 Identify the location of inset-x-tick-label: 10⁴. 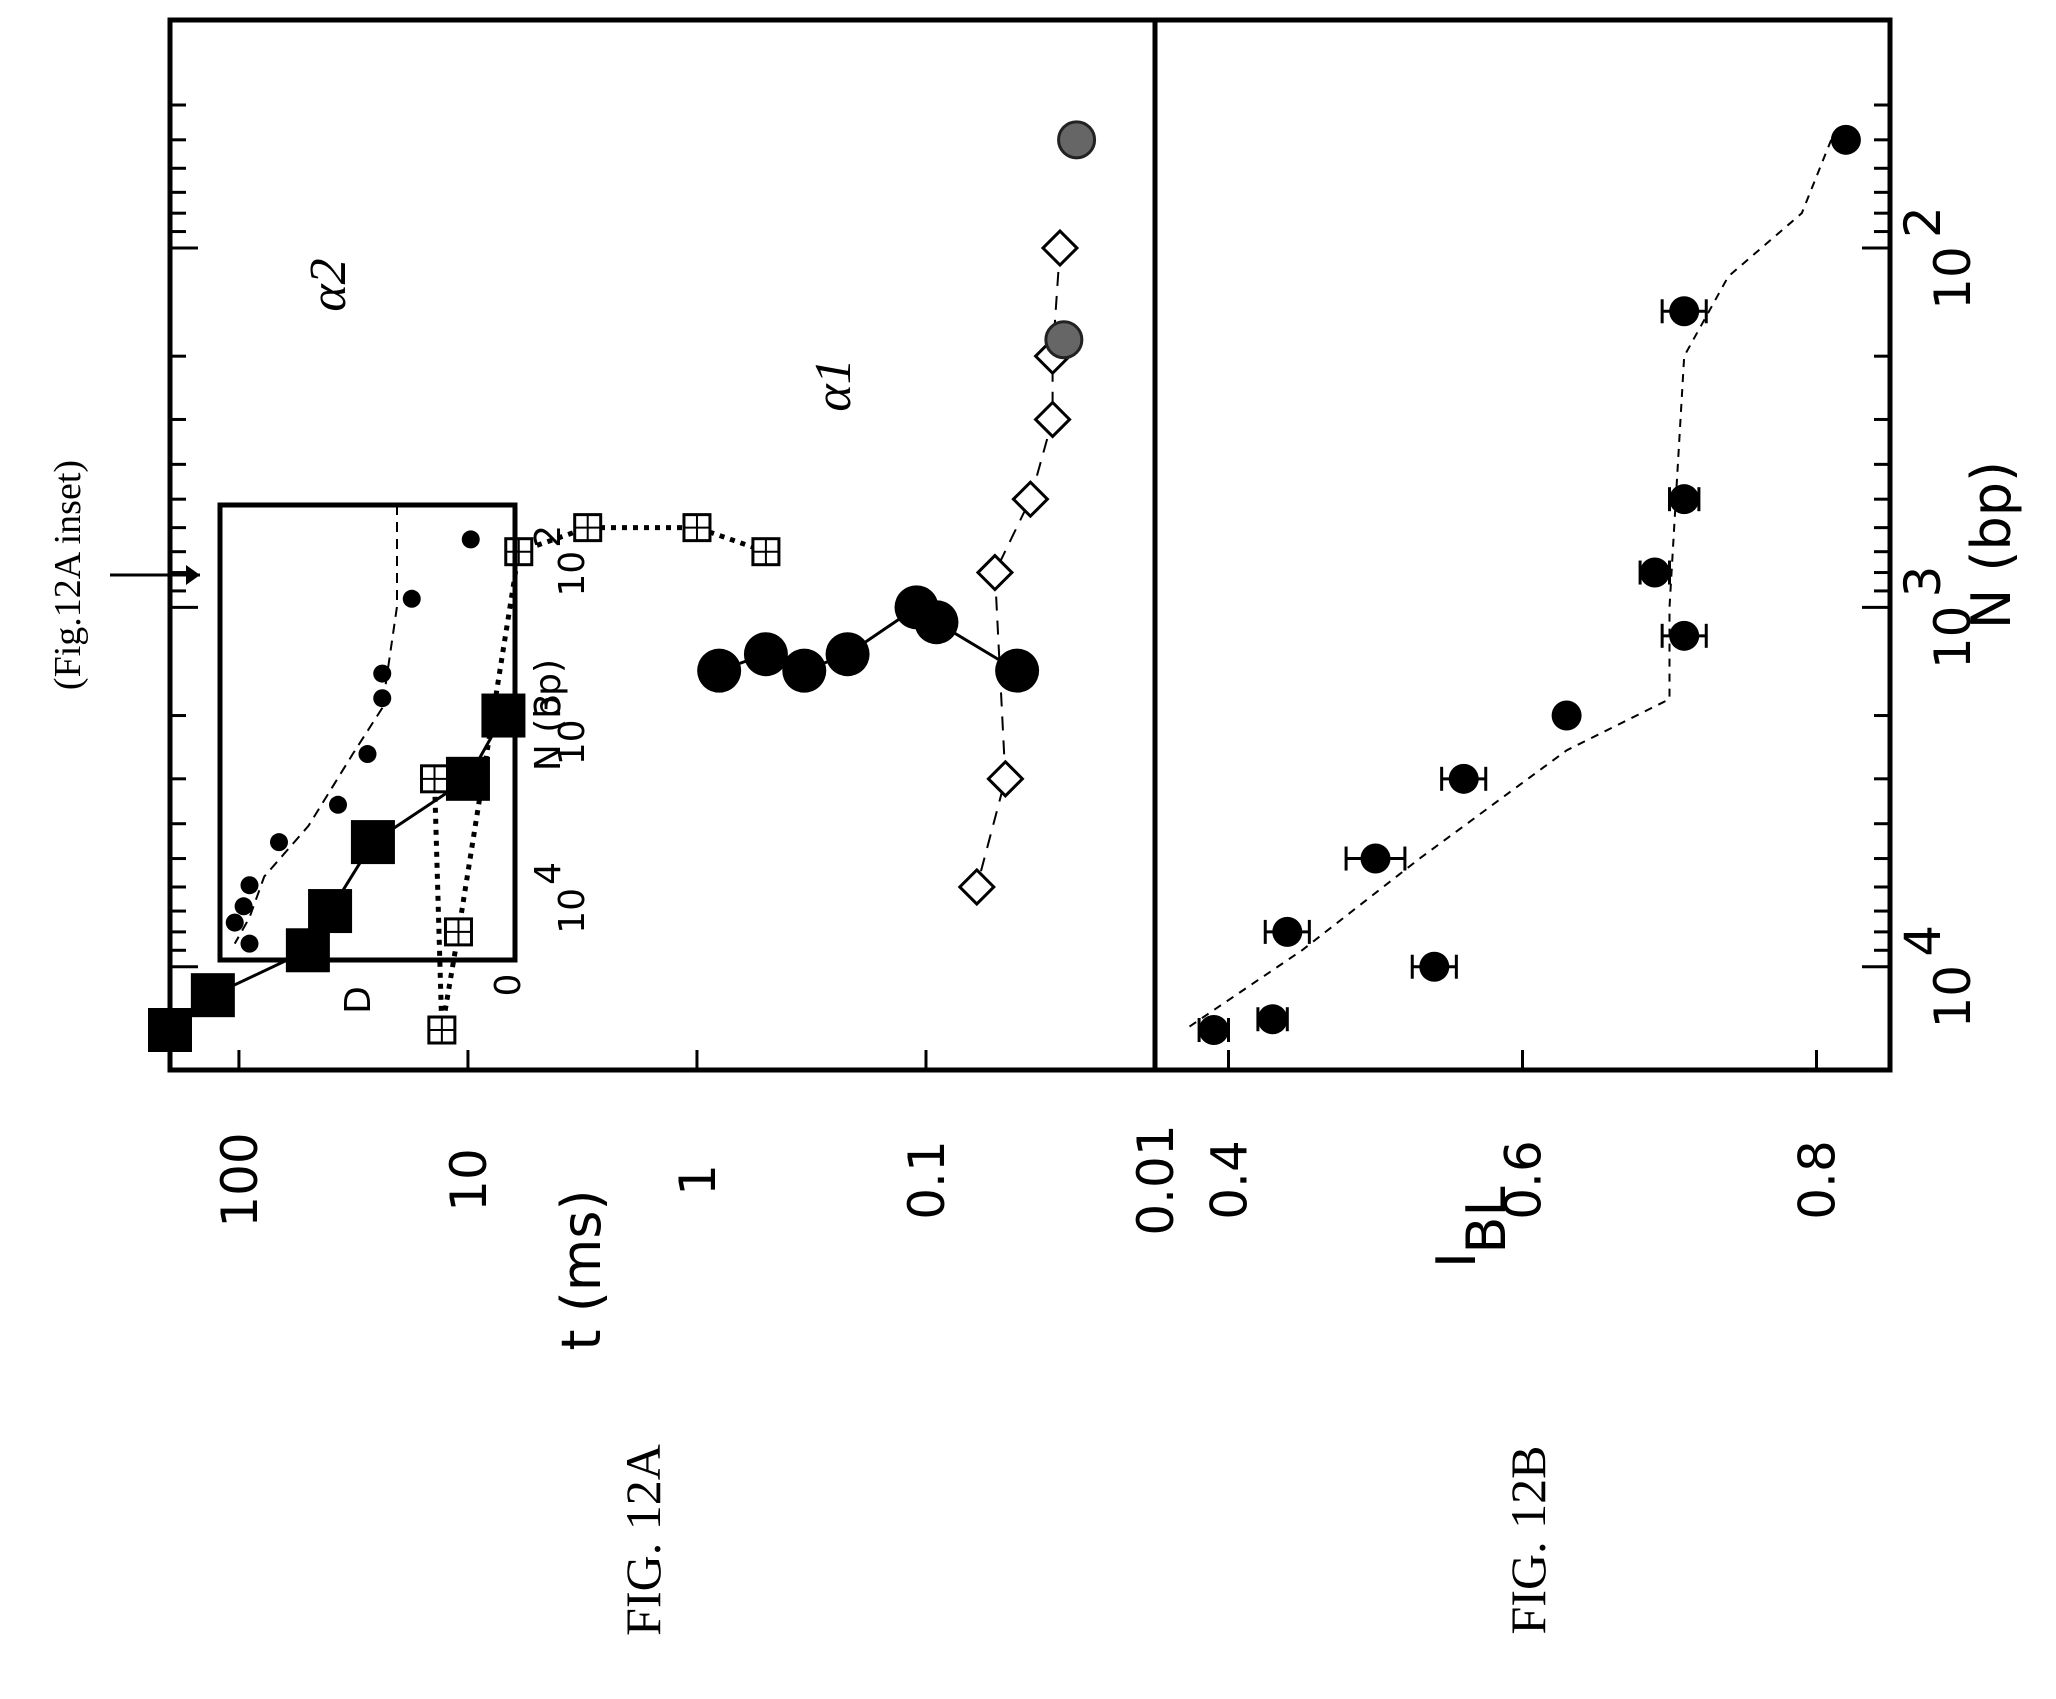
(560, 898).